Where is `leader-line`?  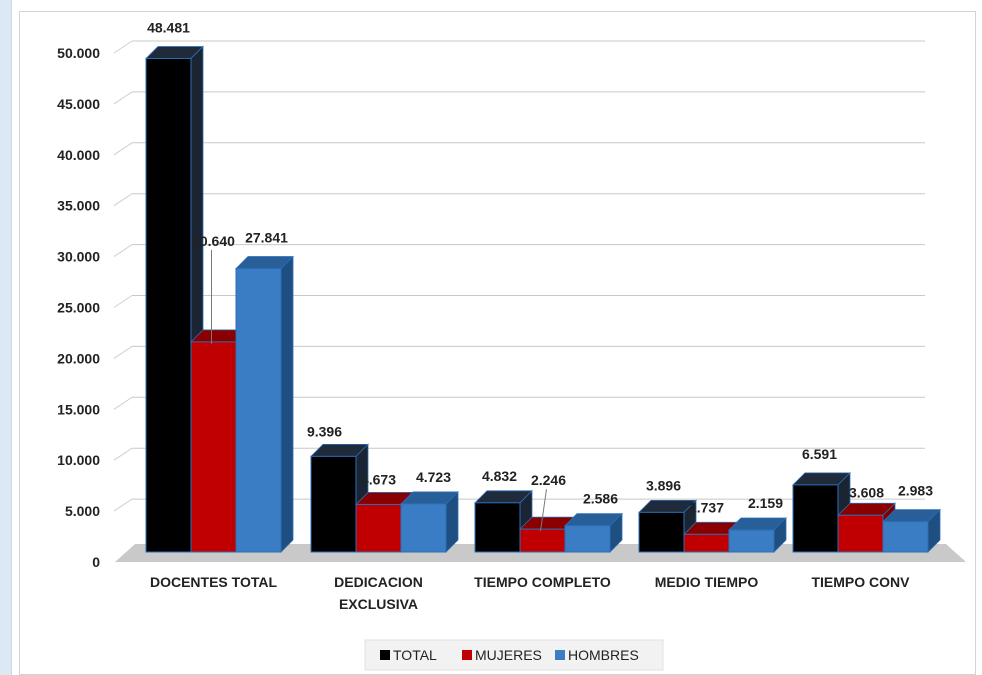 leader-line is located at coordinates (543, 510).